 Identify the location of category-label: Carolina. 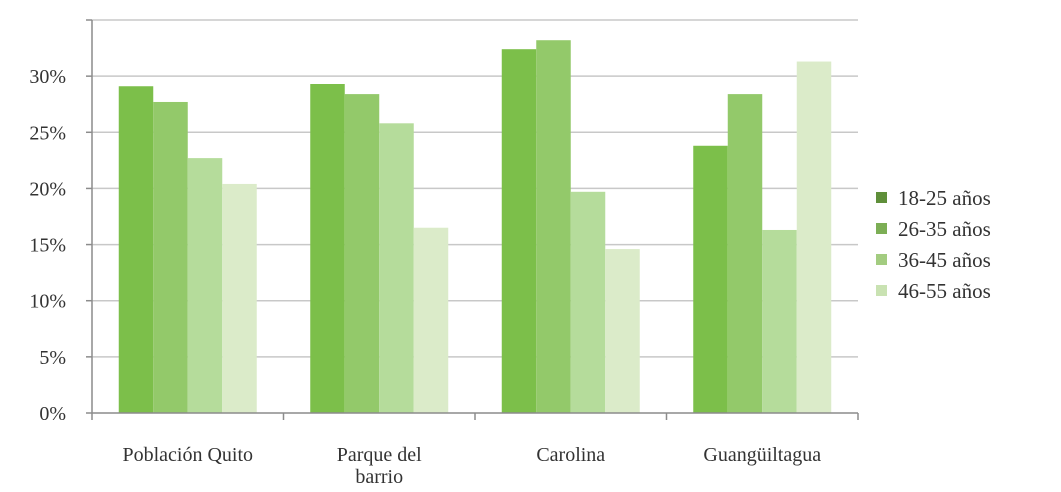
(570, 455).